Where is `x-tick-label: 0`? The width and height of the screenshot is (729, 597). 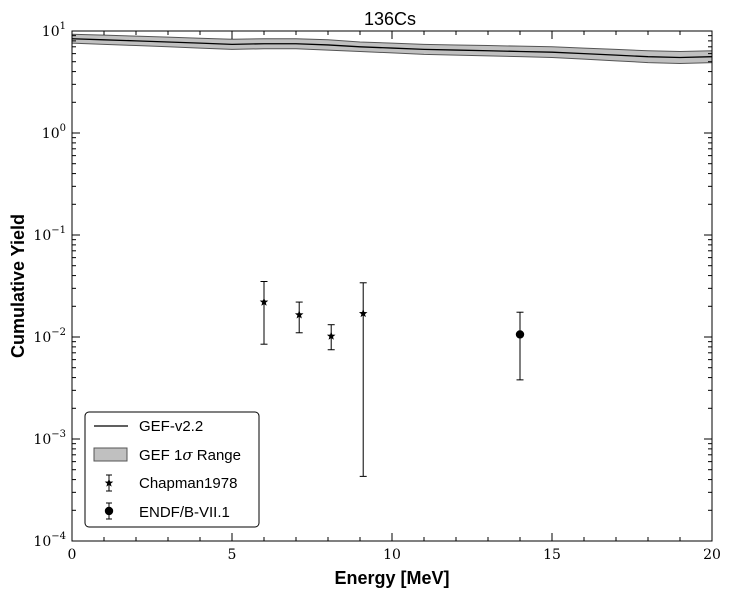
x-tick-label: 0 is located at coordinates (72, 555).